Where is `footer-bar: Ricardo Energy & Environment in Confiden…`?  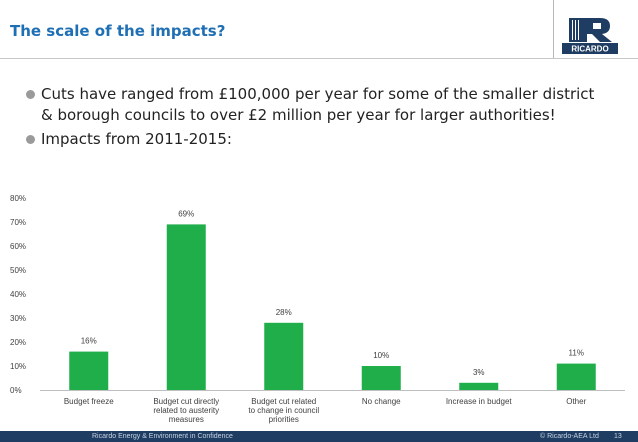
footer-bar: Ricardo Energy & Environment in Confiden… is located at coordinates (319, 436).